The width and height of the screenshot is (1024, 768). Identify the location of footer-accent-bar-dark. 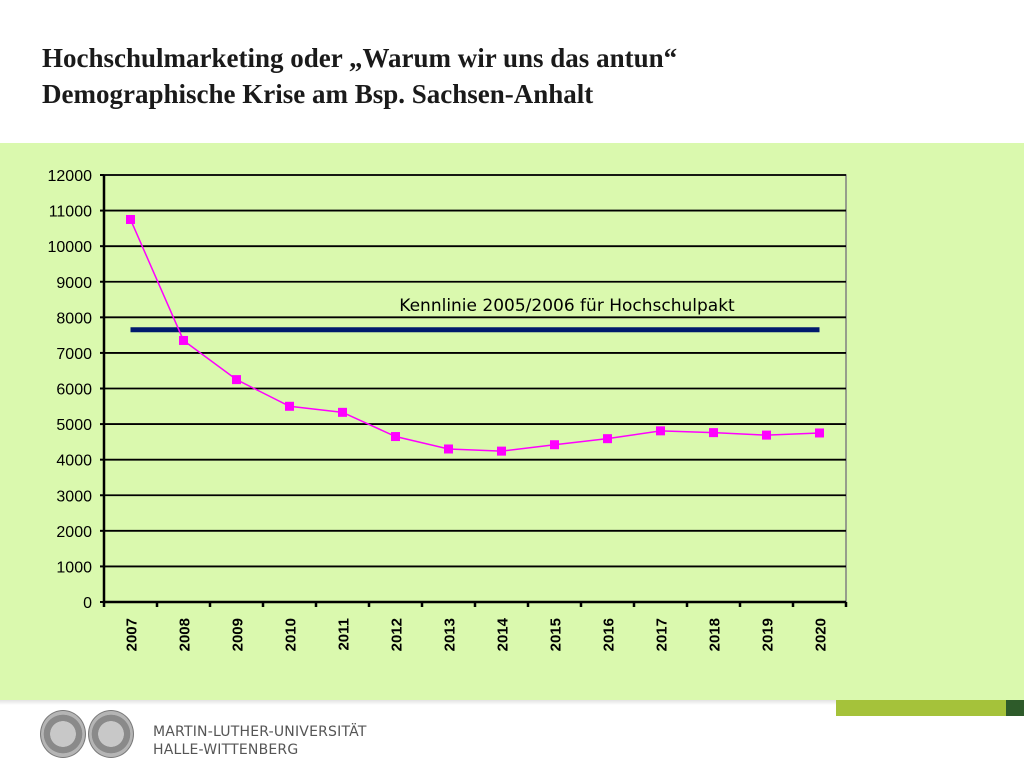
(1015, 708).